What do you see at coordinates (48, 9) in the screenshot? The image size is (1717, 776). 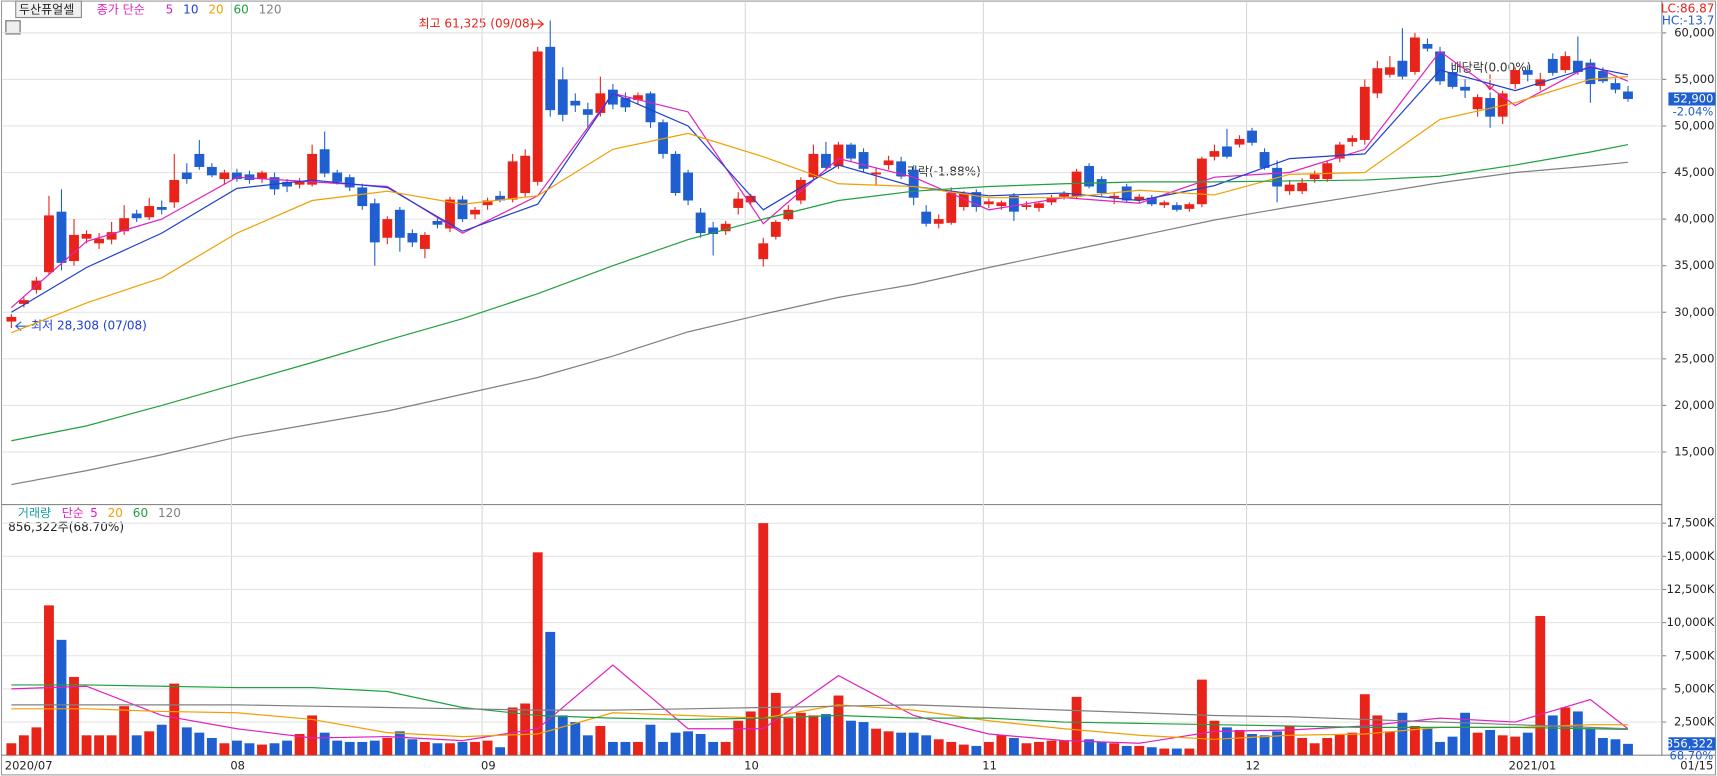 I see `title-box` at bounding box center [48, 9].